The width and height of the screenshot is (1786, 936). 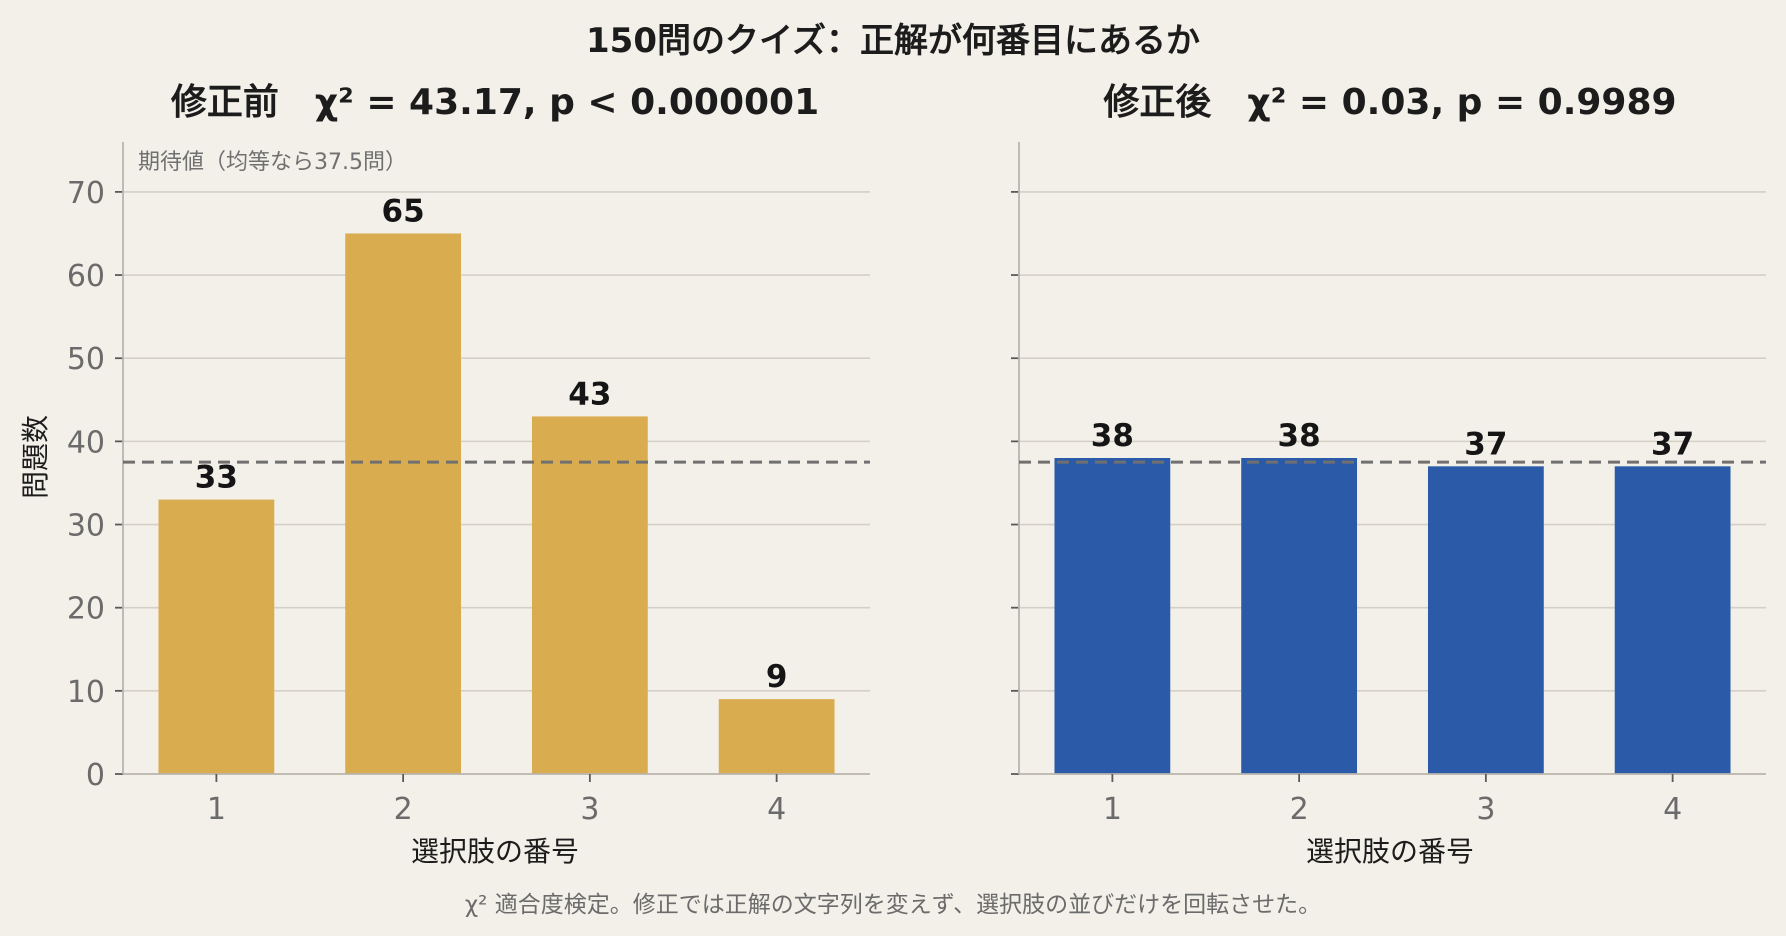 I want to click on y-tick-label-5: 50, so click(x=86, y=359).